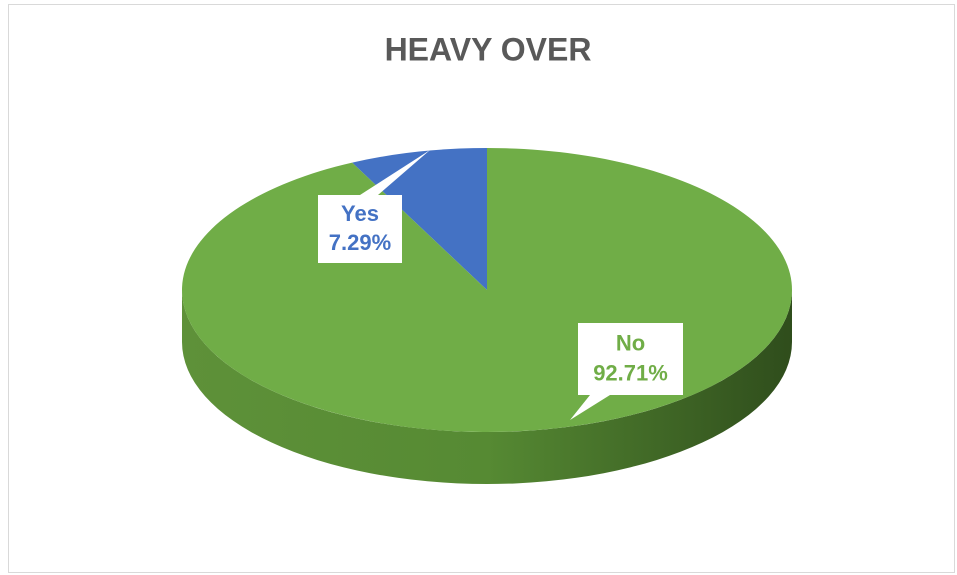 Image resolution: width=957 pixels, height=575 pixels. What do you see at coordinates (360, 213) in the screenshot?
I see `data-label-category: Yes` at bounding box center [360, 213].